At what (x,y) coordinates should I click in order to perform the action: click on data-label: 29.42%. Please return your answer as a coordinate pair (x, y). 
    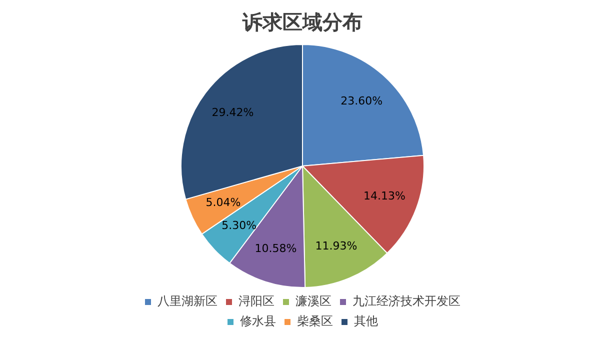
    Looking at the image, I should click on (233, 113).